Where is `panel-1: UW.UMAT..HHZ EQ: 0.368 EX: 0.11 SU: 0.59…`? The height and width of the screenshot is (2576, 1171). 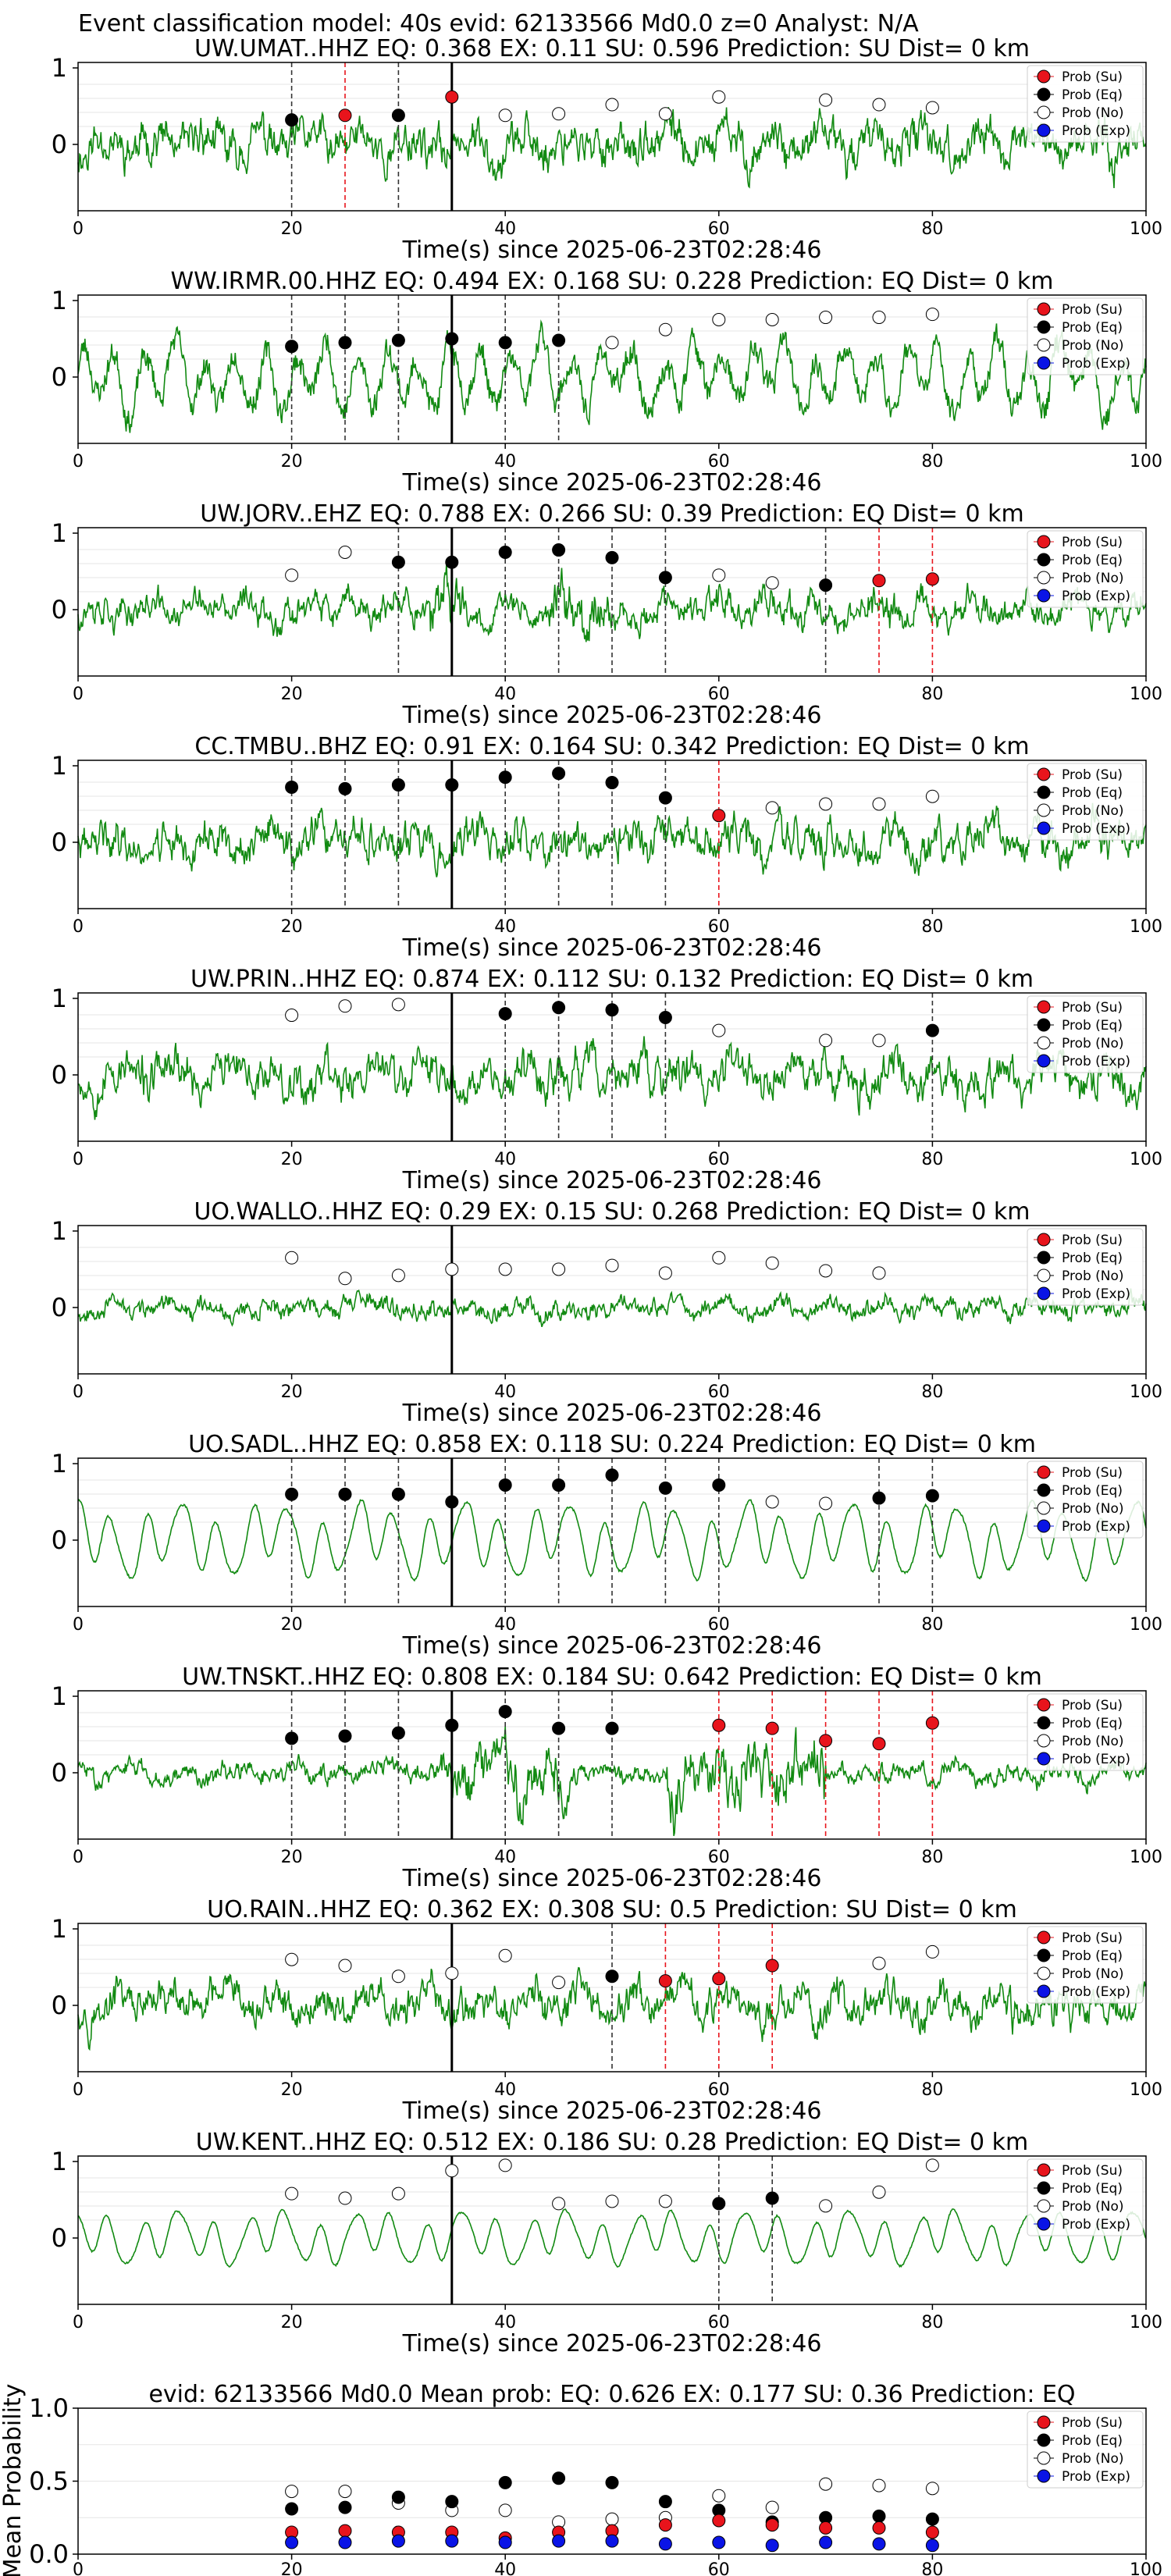
panel-1: UW.UMAT..HHZ EQ: 0.368 EX: 0.11 SU: 0.59… is located at coordinates (607, 149).